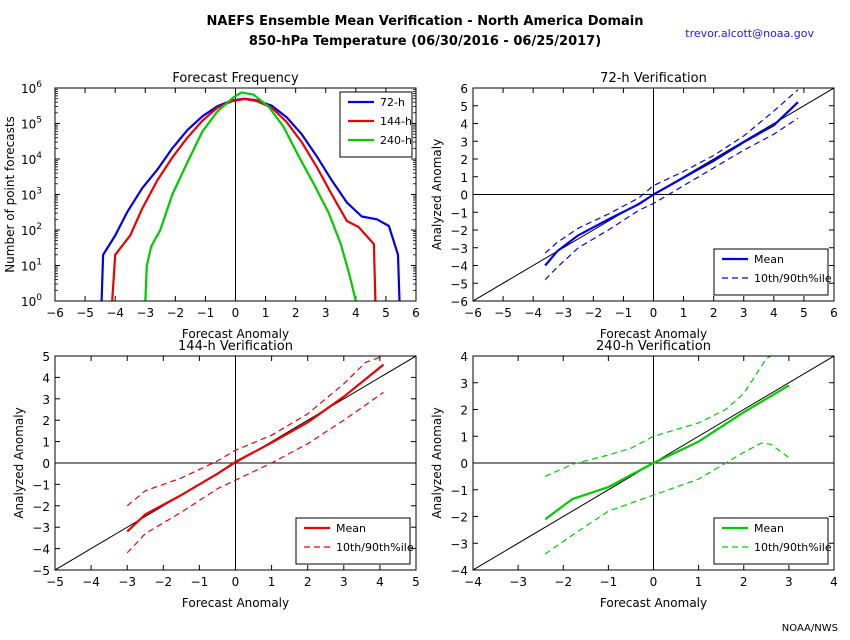  What do you see at coordinates (459, 302) in the screenshot?
I see `y-tick-label: −6` at bounding box center [459, 302].